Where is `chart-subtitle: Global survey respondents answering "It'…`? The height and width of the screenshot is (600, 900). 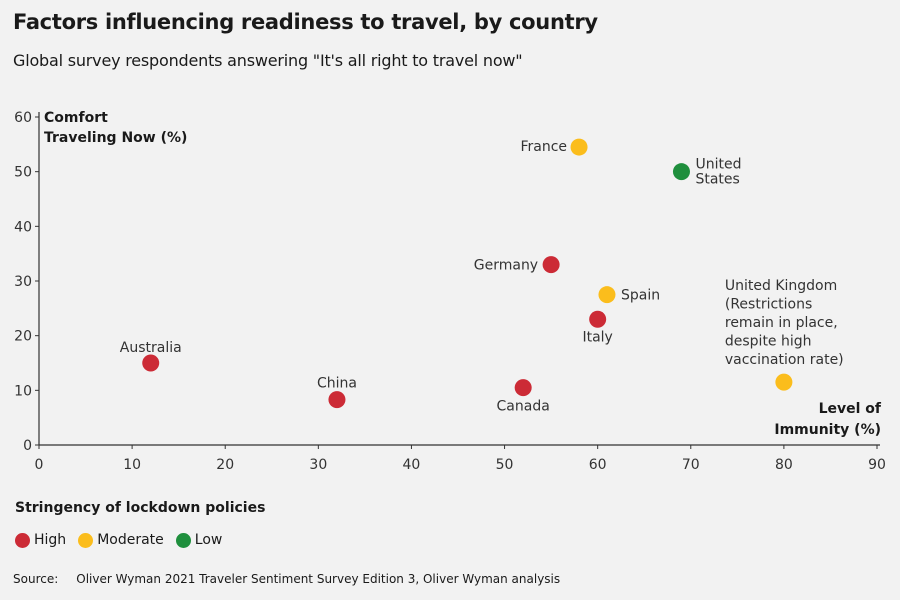
chart-subtitle: Global survey respondents answering "It'… is located at coordinates (268, 60).